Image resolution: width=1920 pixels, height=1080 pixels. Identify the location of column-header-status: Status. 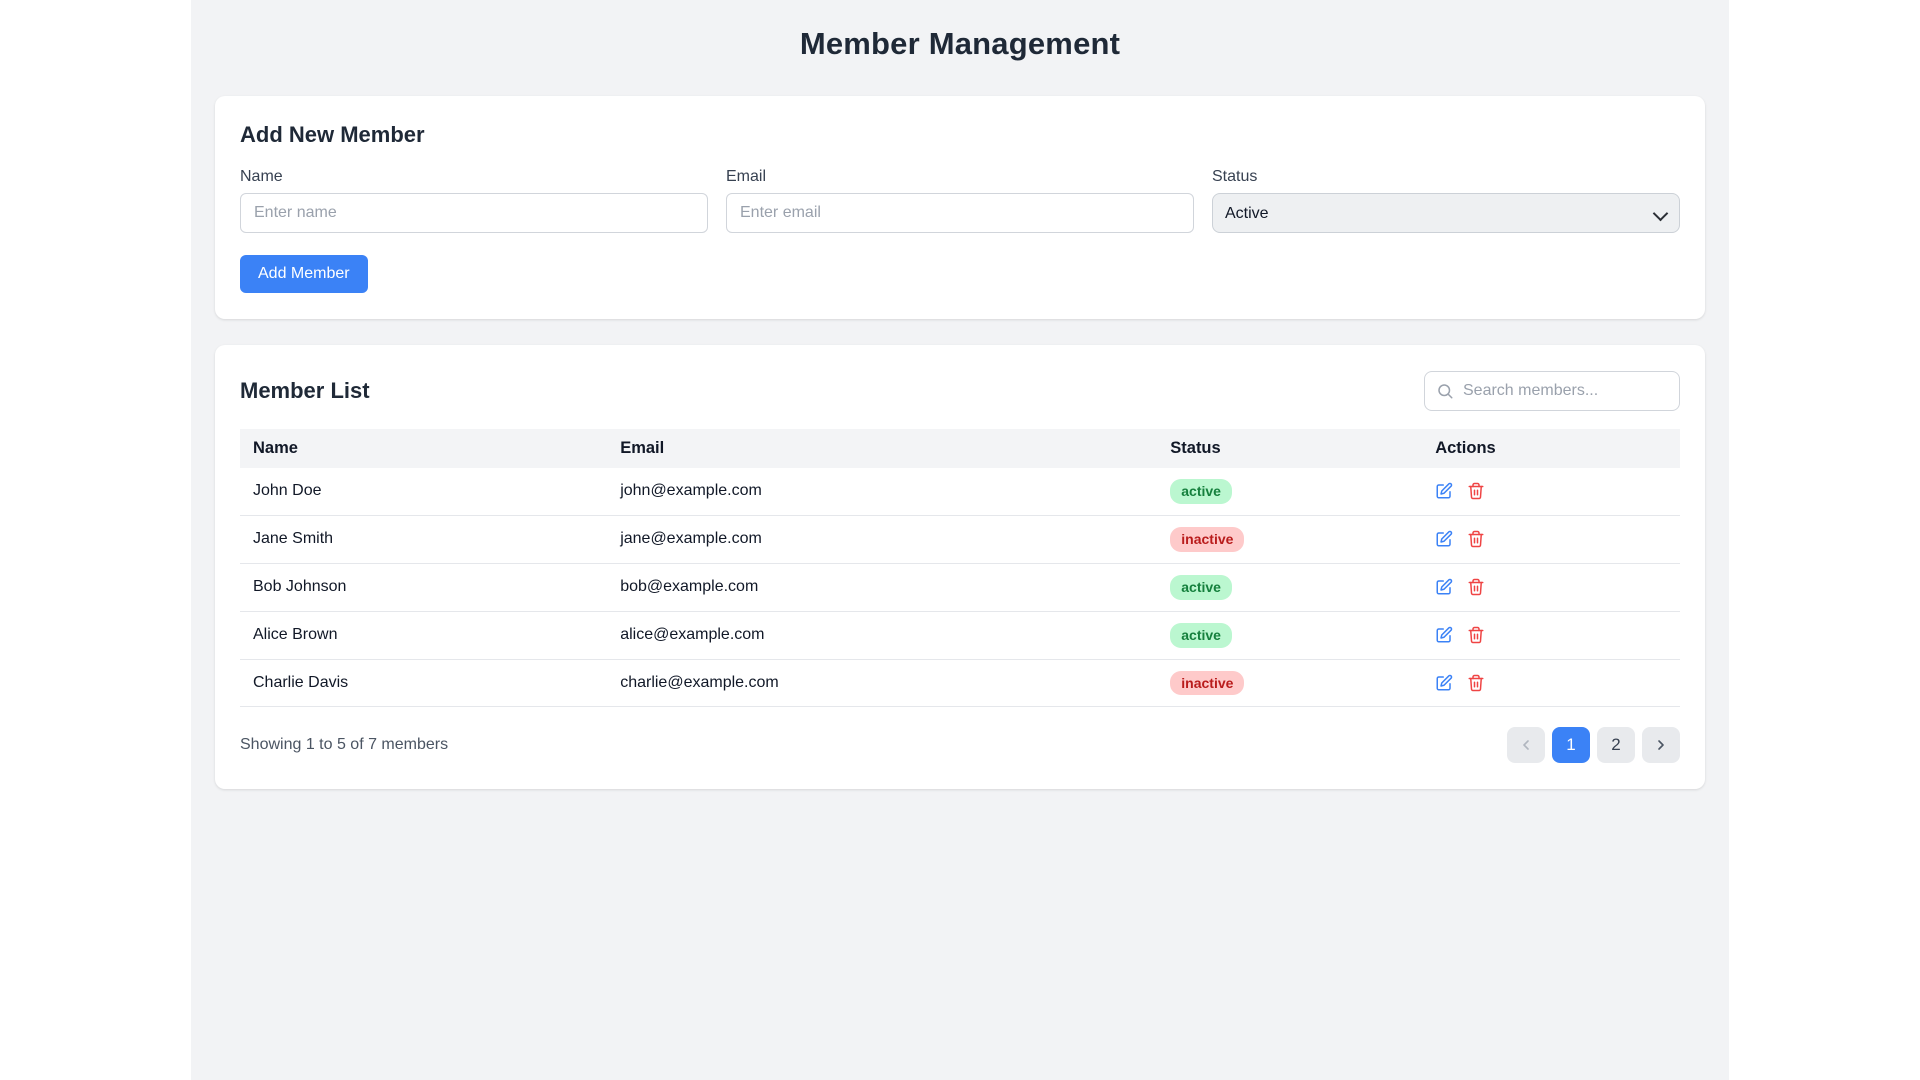
(1290, 448).